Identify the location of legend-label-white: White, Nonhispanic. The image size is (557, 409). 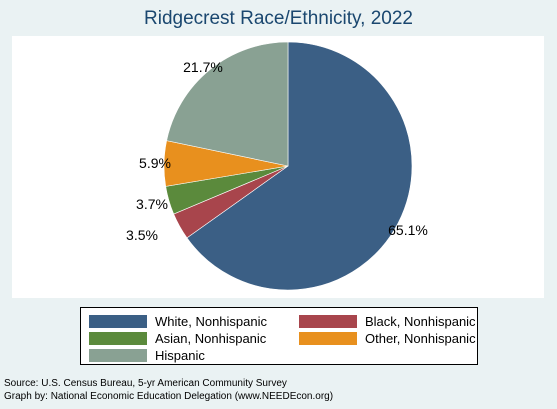
(211, 321).